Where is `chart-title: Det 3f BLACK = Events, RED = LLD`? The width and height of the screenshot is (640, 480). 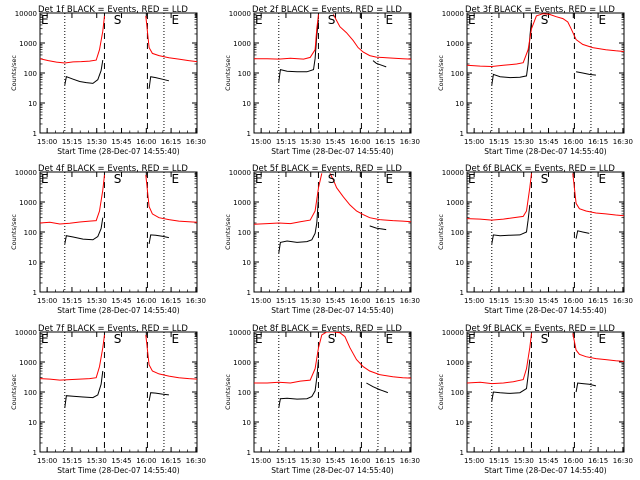
chart-title: Det 3f BLACK = Events, RED = LLD is located at coordinates (540, 10).